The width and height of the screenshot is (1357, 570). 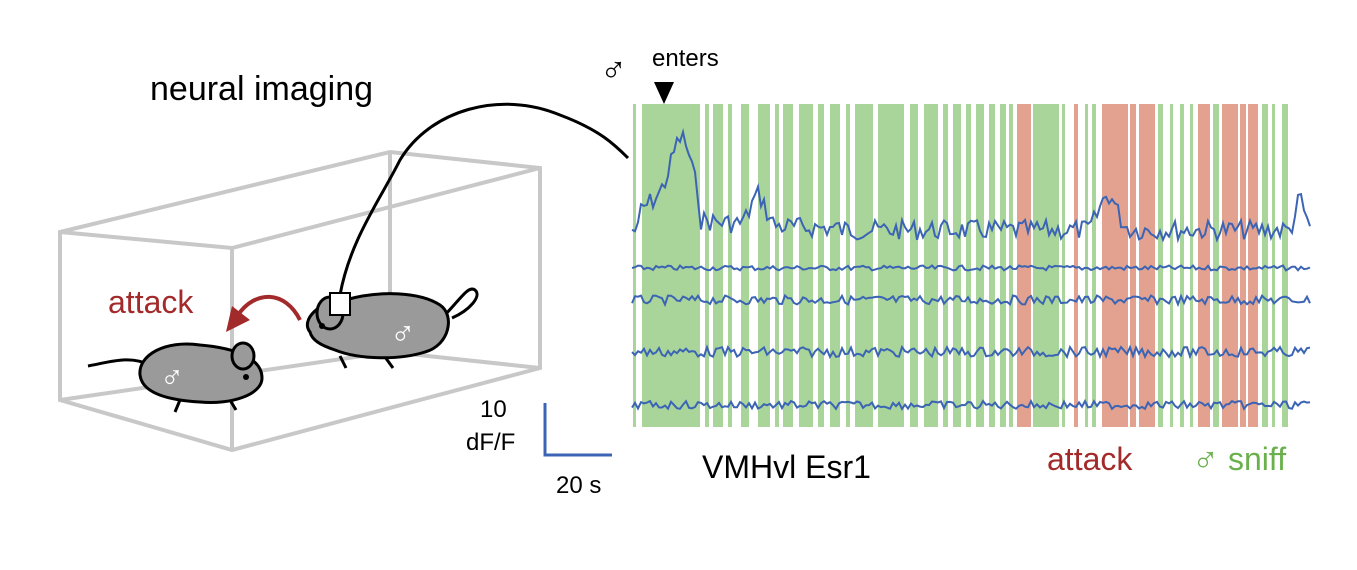 What do you see at coordinates (577, 430) in the screenshot?
I see `scale-bar` at bounding box center [577, 430].